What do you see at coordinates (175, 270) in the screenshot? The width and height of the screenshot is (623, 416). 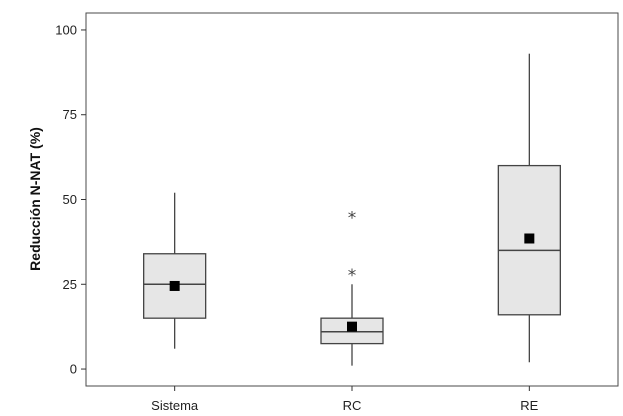 I see `box-sistema` at bounding box center [175, 270].